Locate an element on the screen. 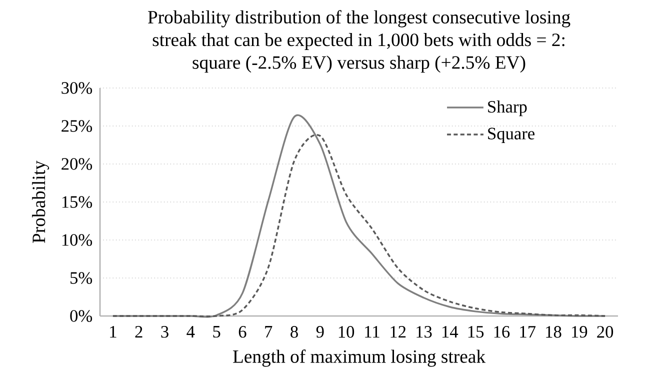 The height and width of the screenshot is (383, 667). y-tick-label: 10% is located at coordinates (77, 240).